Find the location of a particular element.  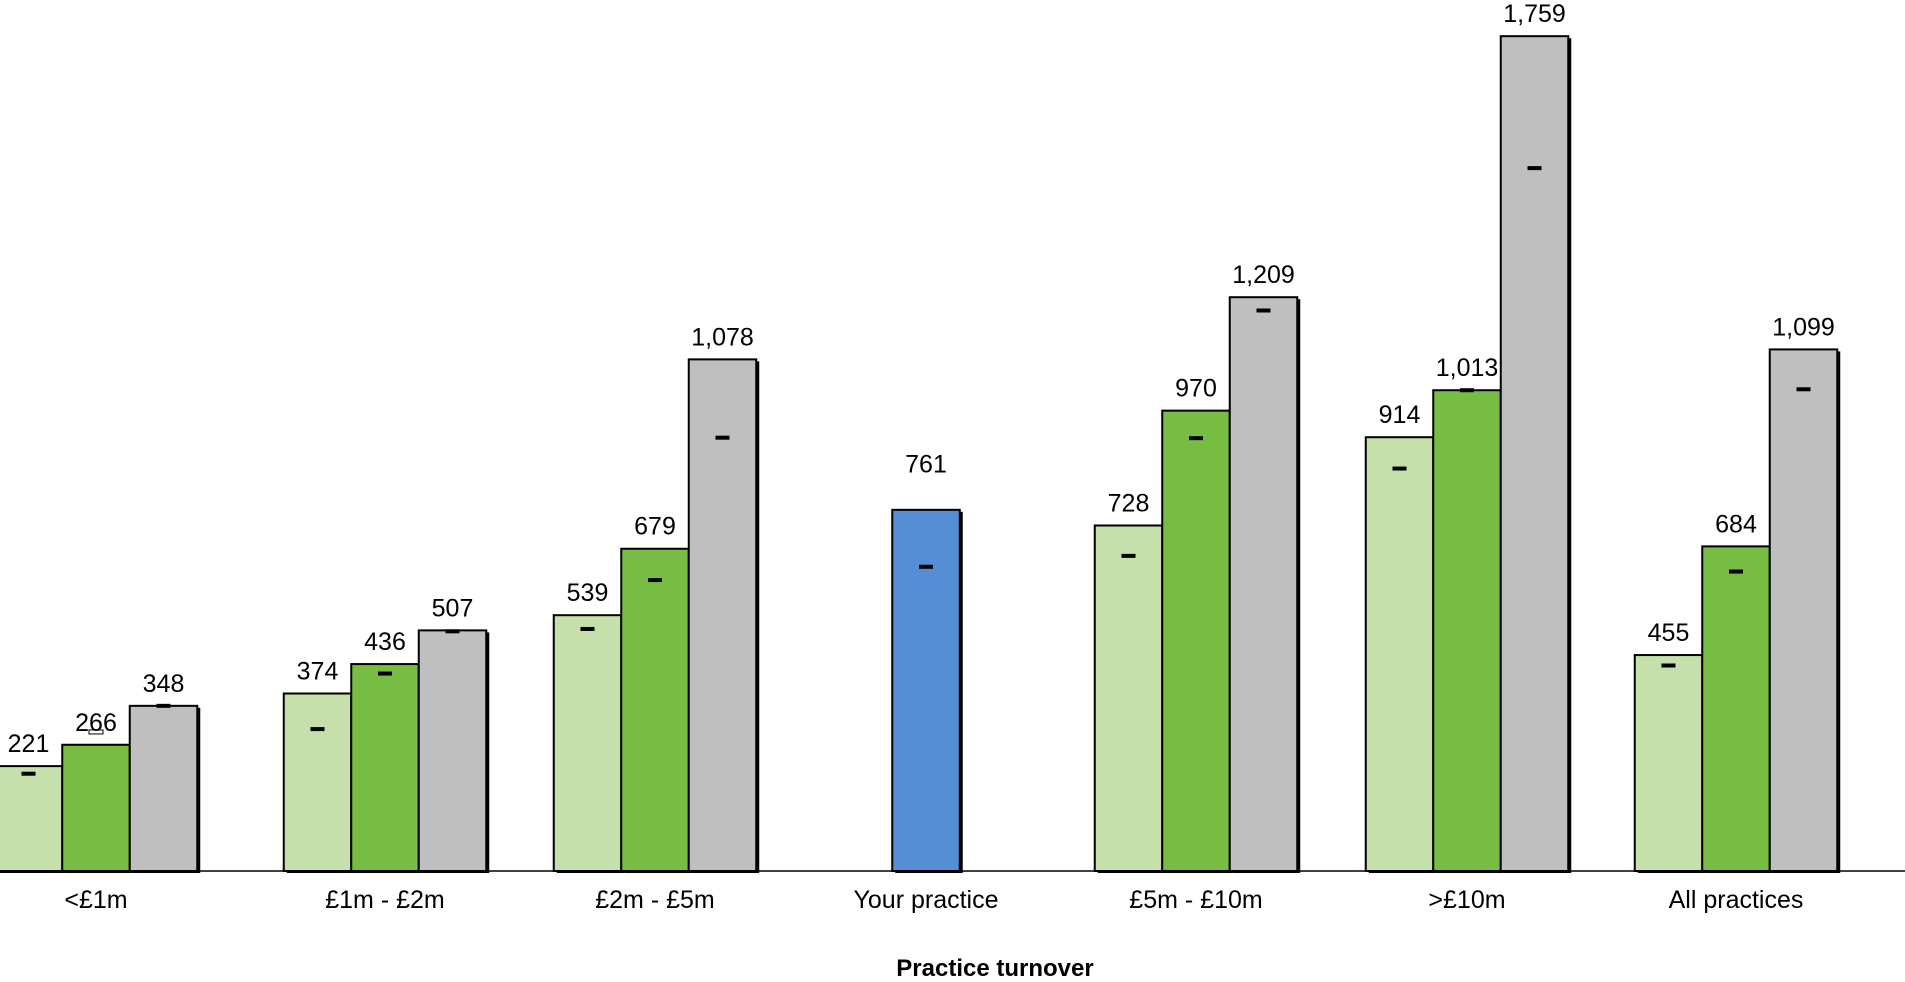

value-label-2m-5m-2: 1,078 is located at coordinates (722, 337).